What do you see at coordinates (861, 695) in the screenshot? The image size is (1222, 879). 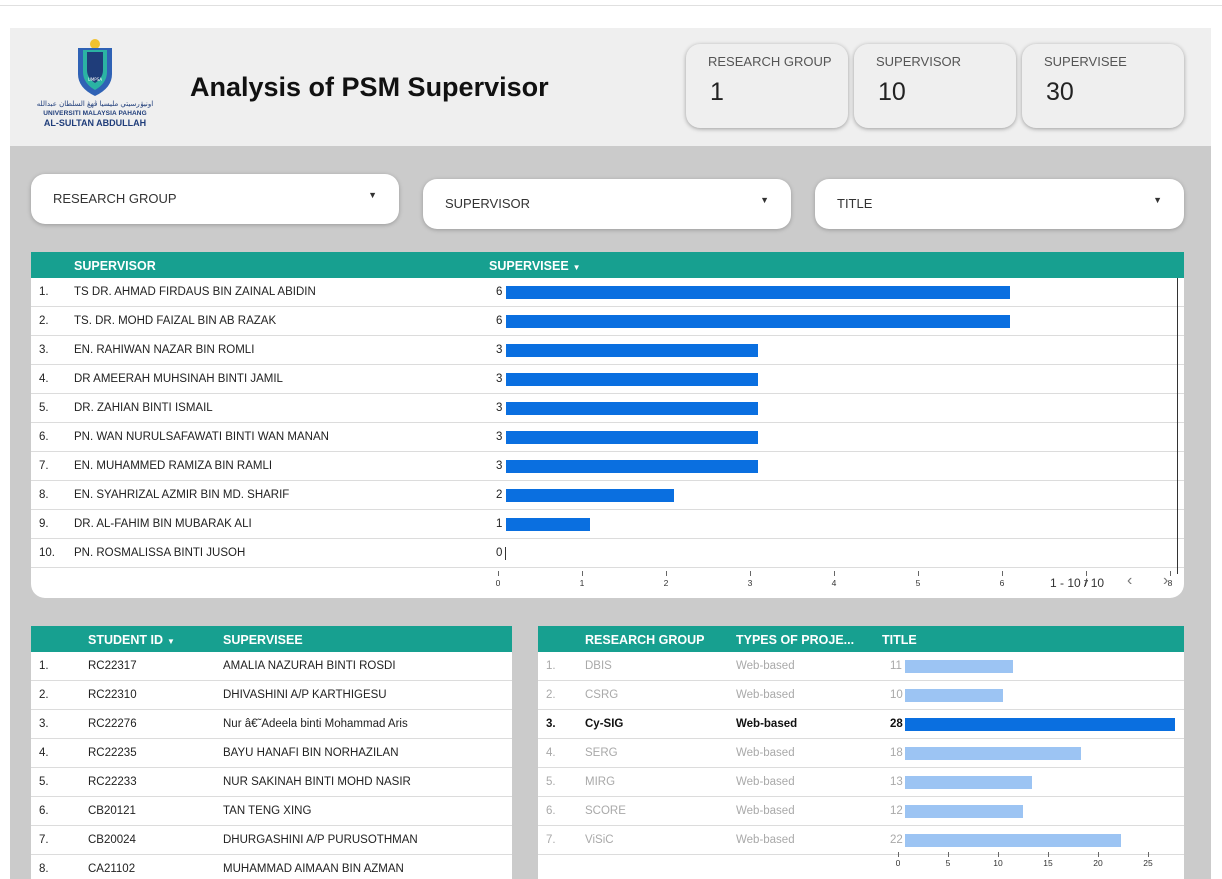 I see `table-row: 2. CSRG Web-based 10` at bounding box center [861, 695].